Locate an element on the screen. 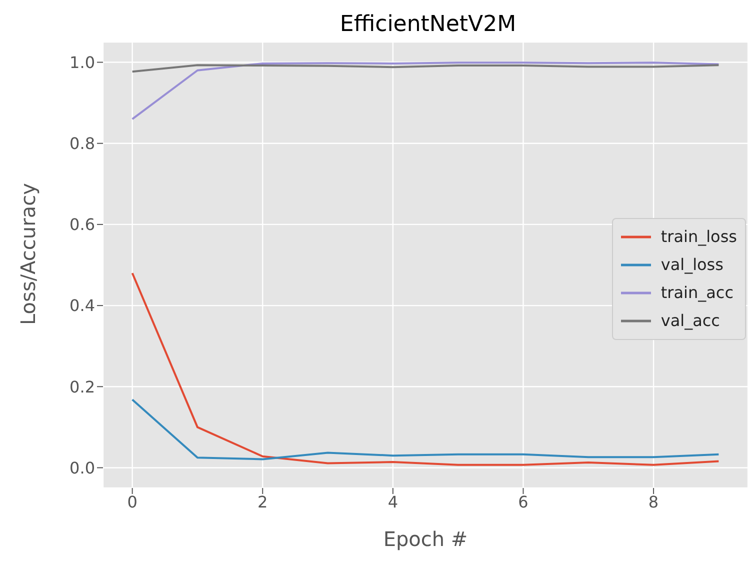 This screenshot has width=748, height=588. y-tick-label: 0.0 is located at coordinates (82, 468).